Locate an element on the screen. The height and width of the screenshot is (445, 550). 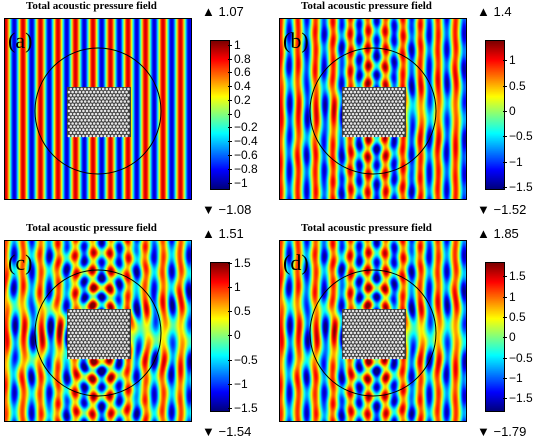
colorbar-tick-label: 1 is located at coordinates (512, 296).